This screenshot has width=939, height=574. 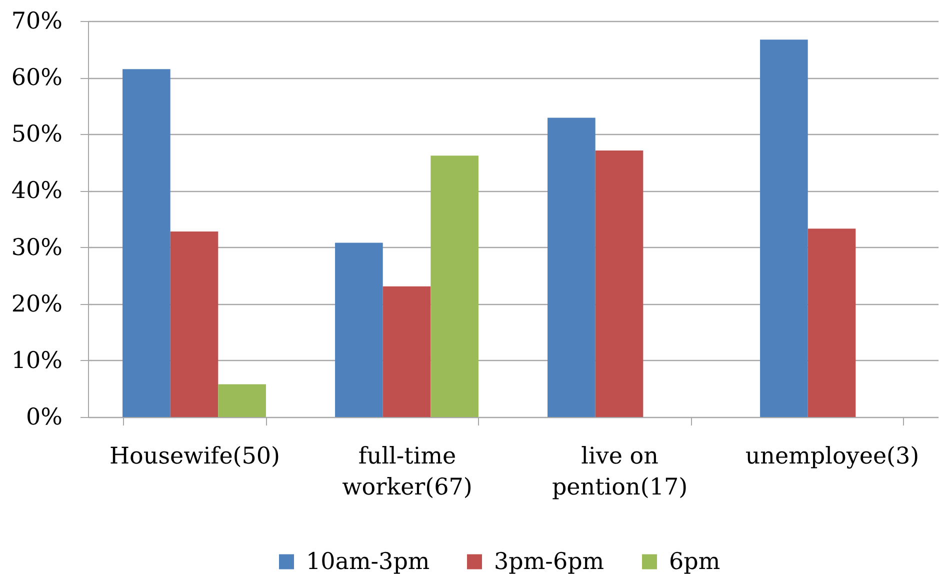 What do you see at coordinates (36, 21) in the screenshot?
I see `y-tick-label: 70%` at bounding box center [36, 21].